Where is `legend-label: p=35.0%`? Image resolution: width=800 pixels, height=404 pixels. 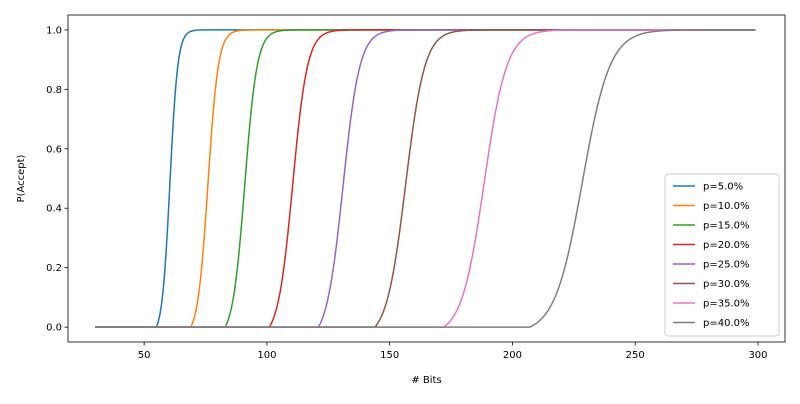
legend-label: p=35.0% is located at coordinates (726, 304).